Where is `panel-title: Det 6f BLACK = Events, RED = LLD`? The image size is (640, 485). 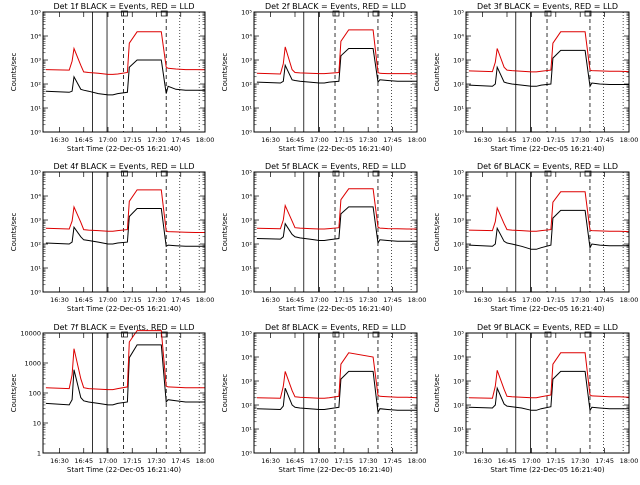
panel-title: Det 6f BLACK = Events, RED = LLD is located at coordinates (547, 166).